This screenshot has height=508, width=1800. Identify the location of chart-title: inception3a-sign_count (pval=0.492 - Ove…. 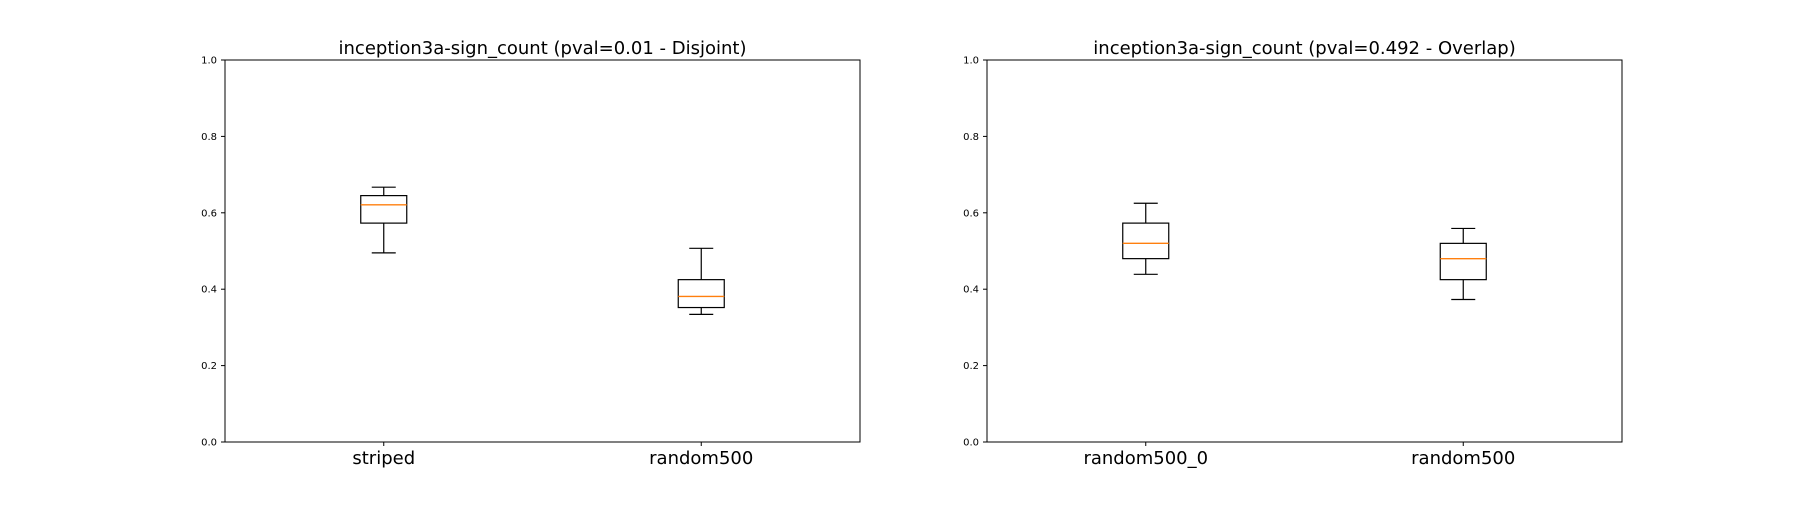
(1304, 48).